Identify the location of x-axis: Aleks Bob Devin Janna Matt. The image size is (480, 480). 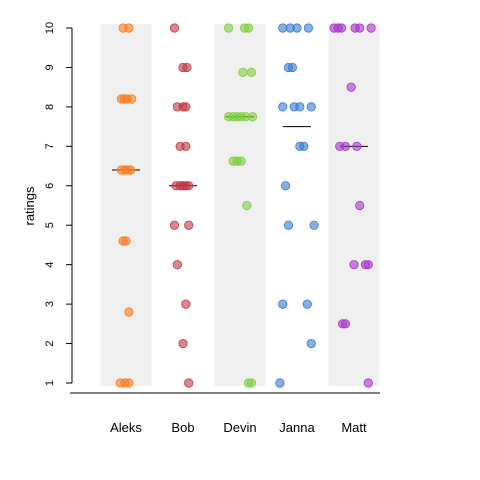
(225, 413).